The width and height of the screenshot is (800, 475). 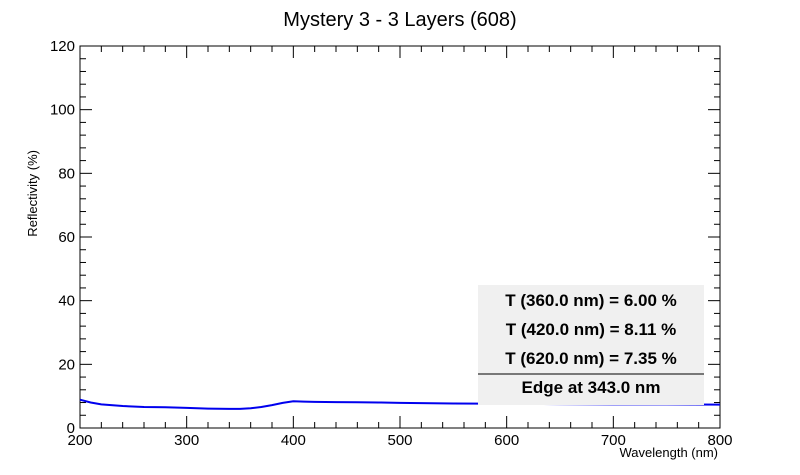 I want to click on x-axis-label: Wavelength (nm), so click(x=669, y=452).